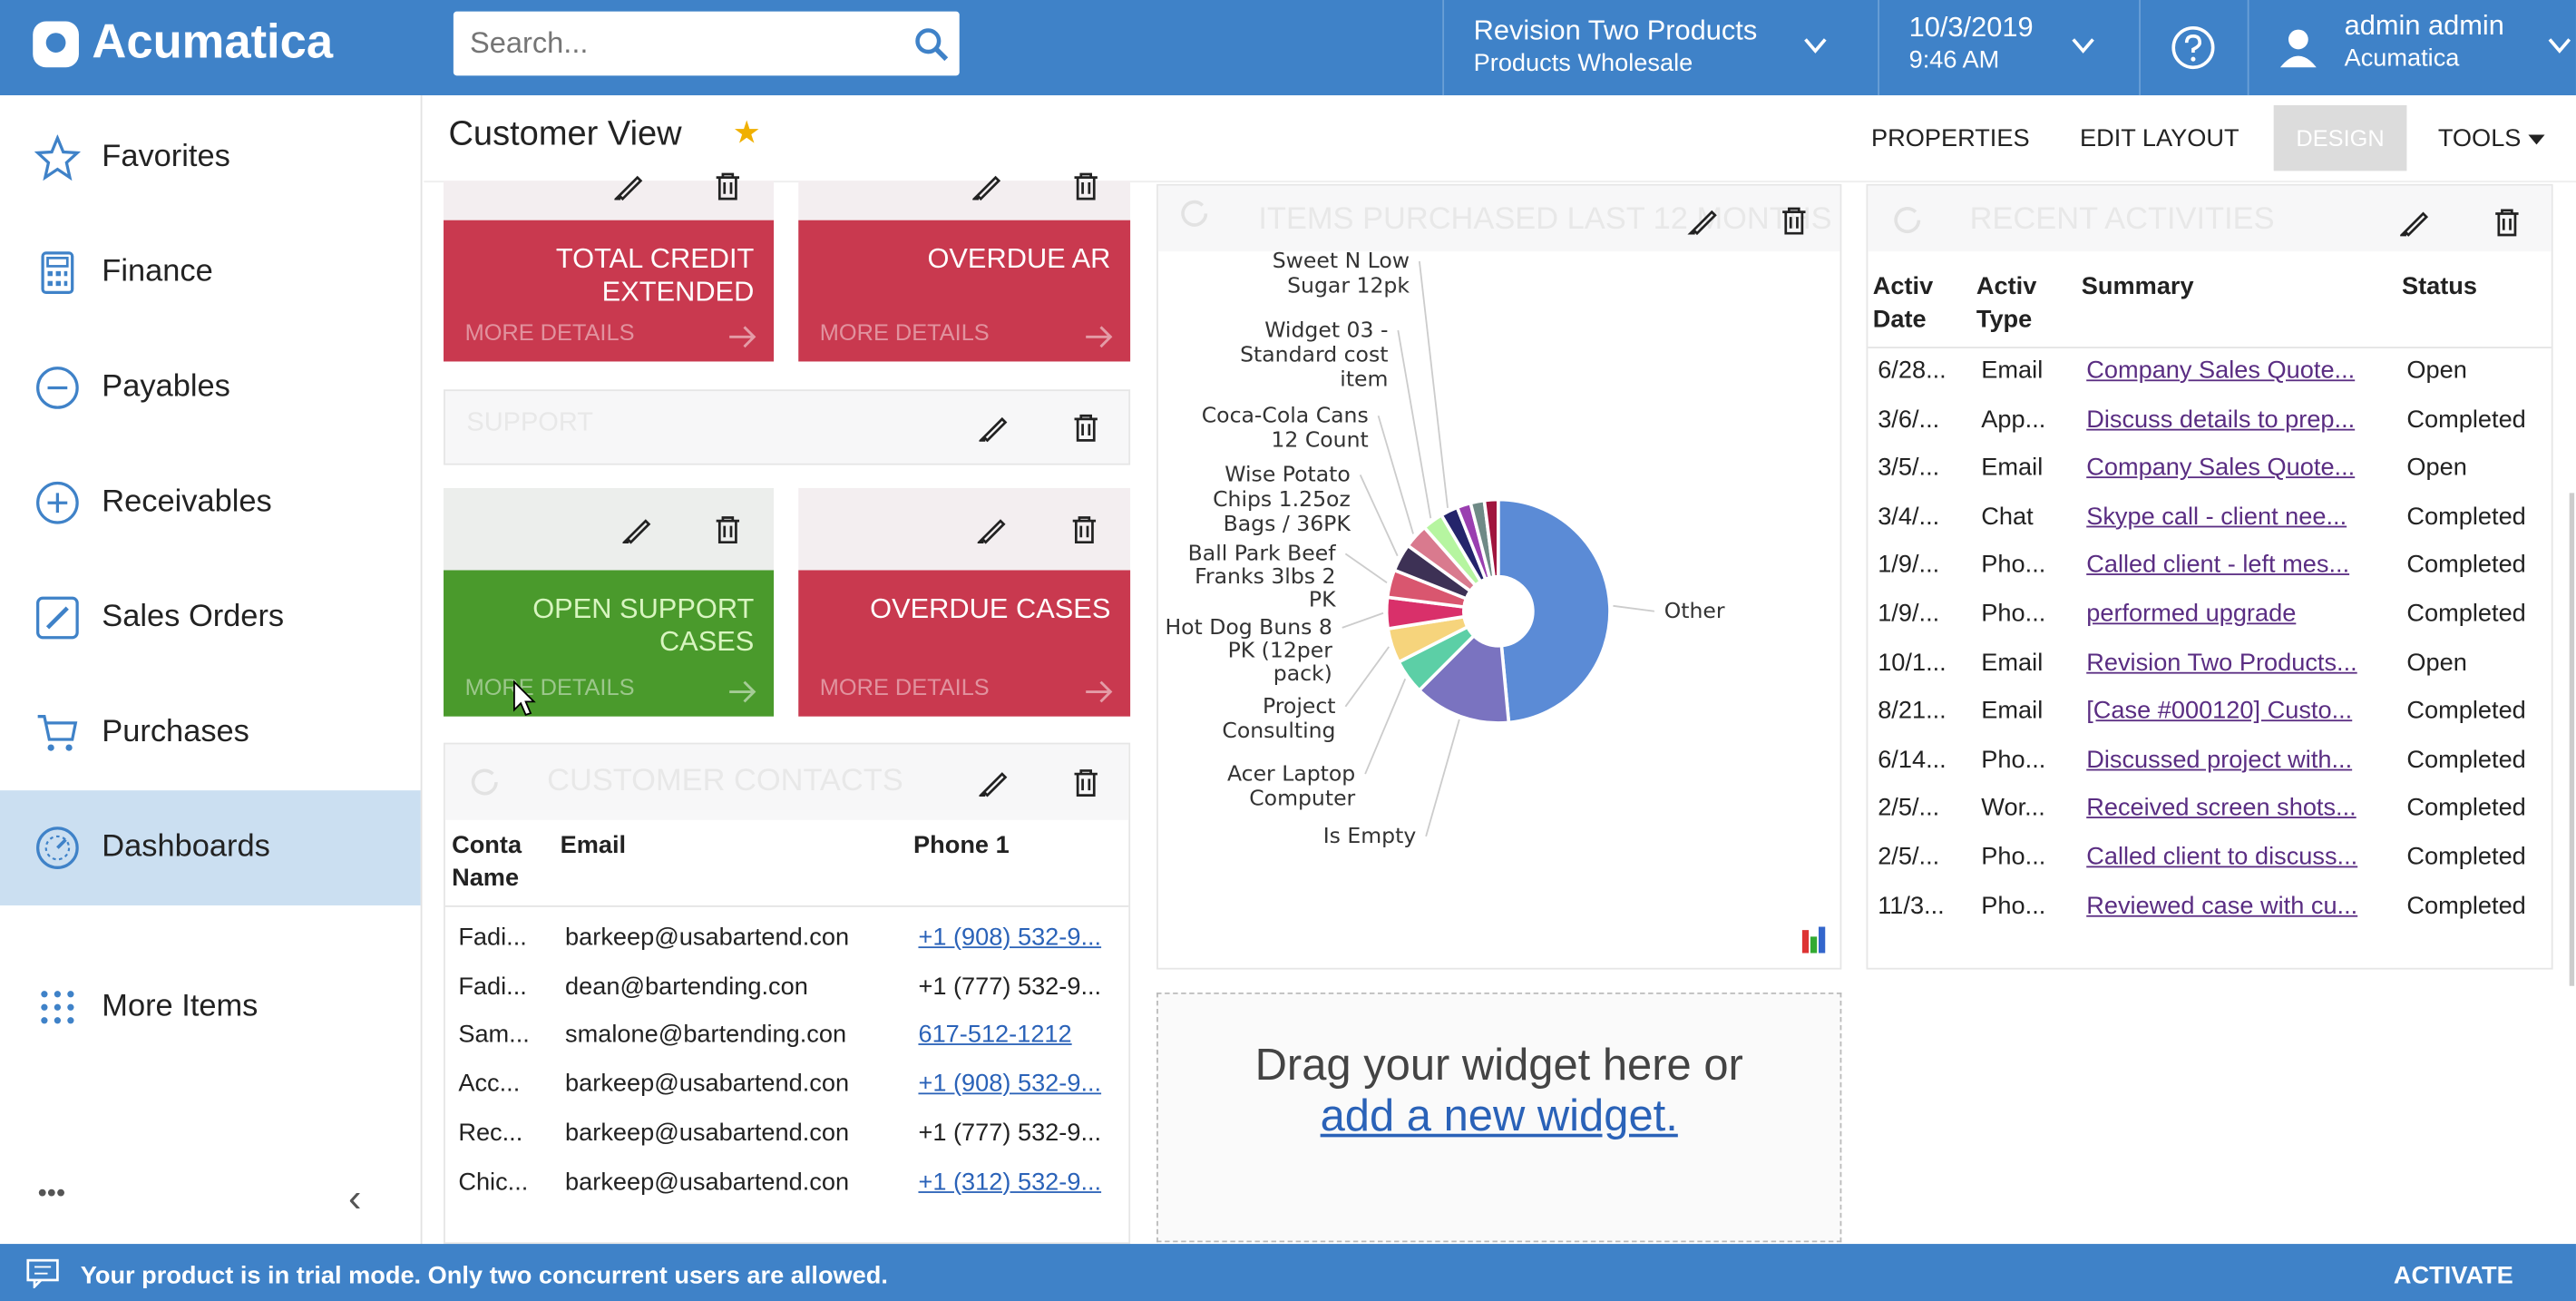  What do you see at coordinates (964, 643) in the screenshot?
I see `tile-overdue-cases: OVERDUE CASES MORE DETAILS` at bounding box center [964, 643].